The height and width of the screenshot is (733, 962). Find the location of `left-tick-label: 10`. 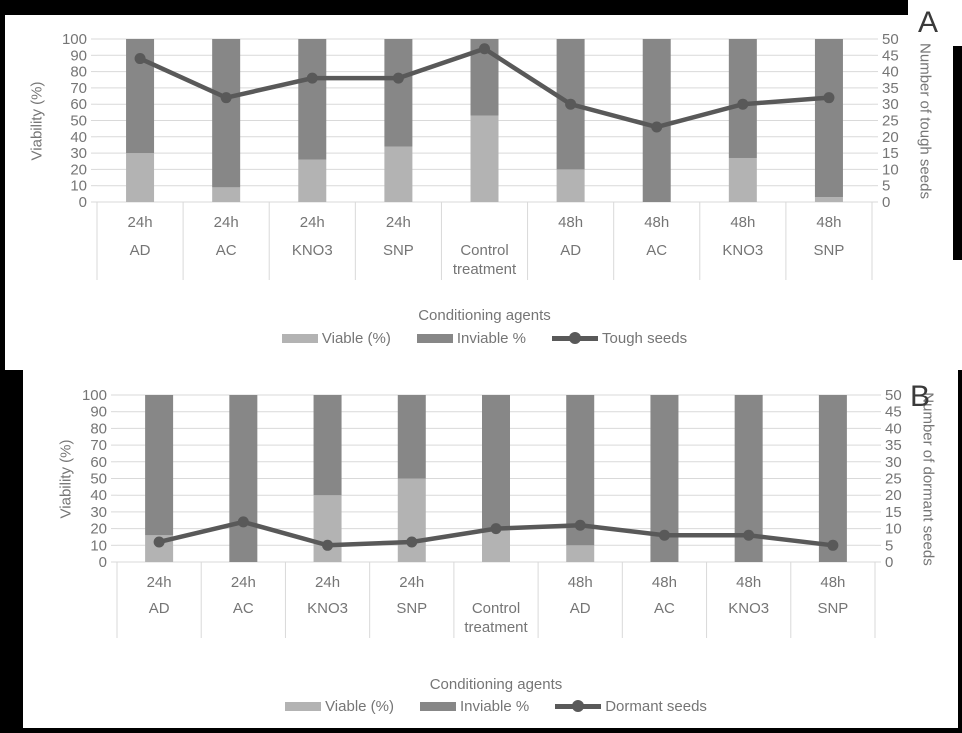

left-tick-label: 10 is located at coordinates (98, 545).